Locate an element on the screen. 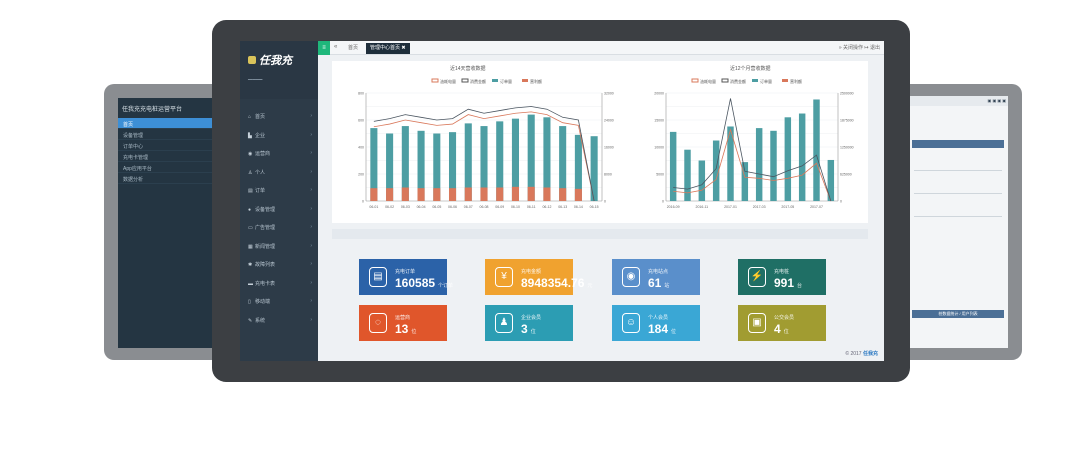 This screenshot has height=453, width=1080. sidebar-item-label: 充电卡表 is located at coordinates (265, 283).